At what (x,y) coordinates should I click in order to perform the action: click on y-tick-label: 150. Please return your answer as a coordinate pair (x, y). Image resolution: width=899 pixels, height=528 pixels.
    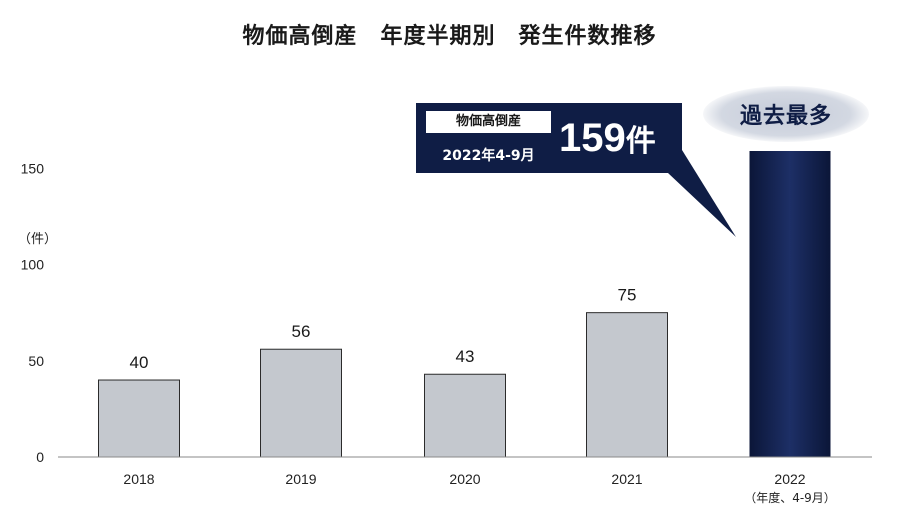
    Looking at the image, I should click on (33, 168).